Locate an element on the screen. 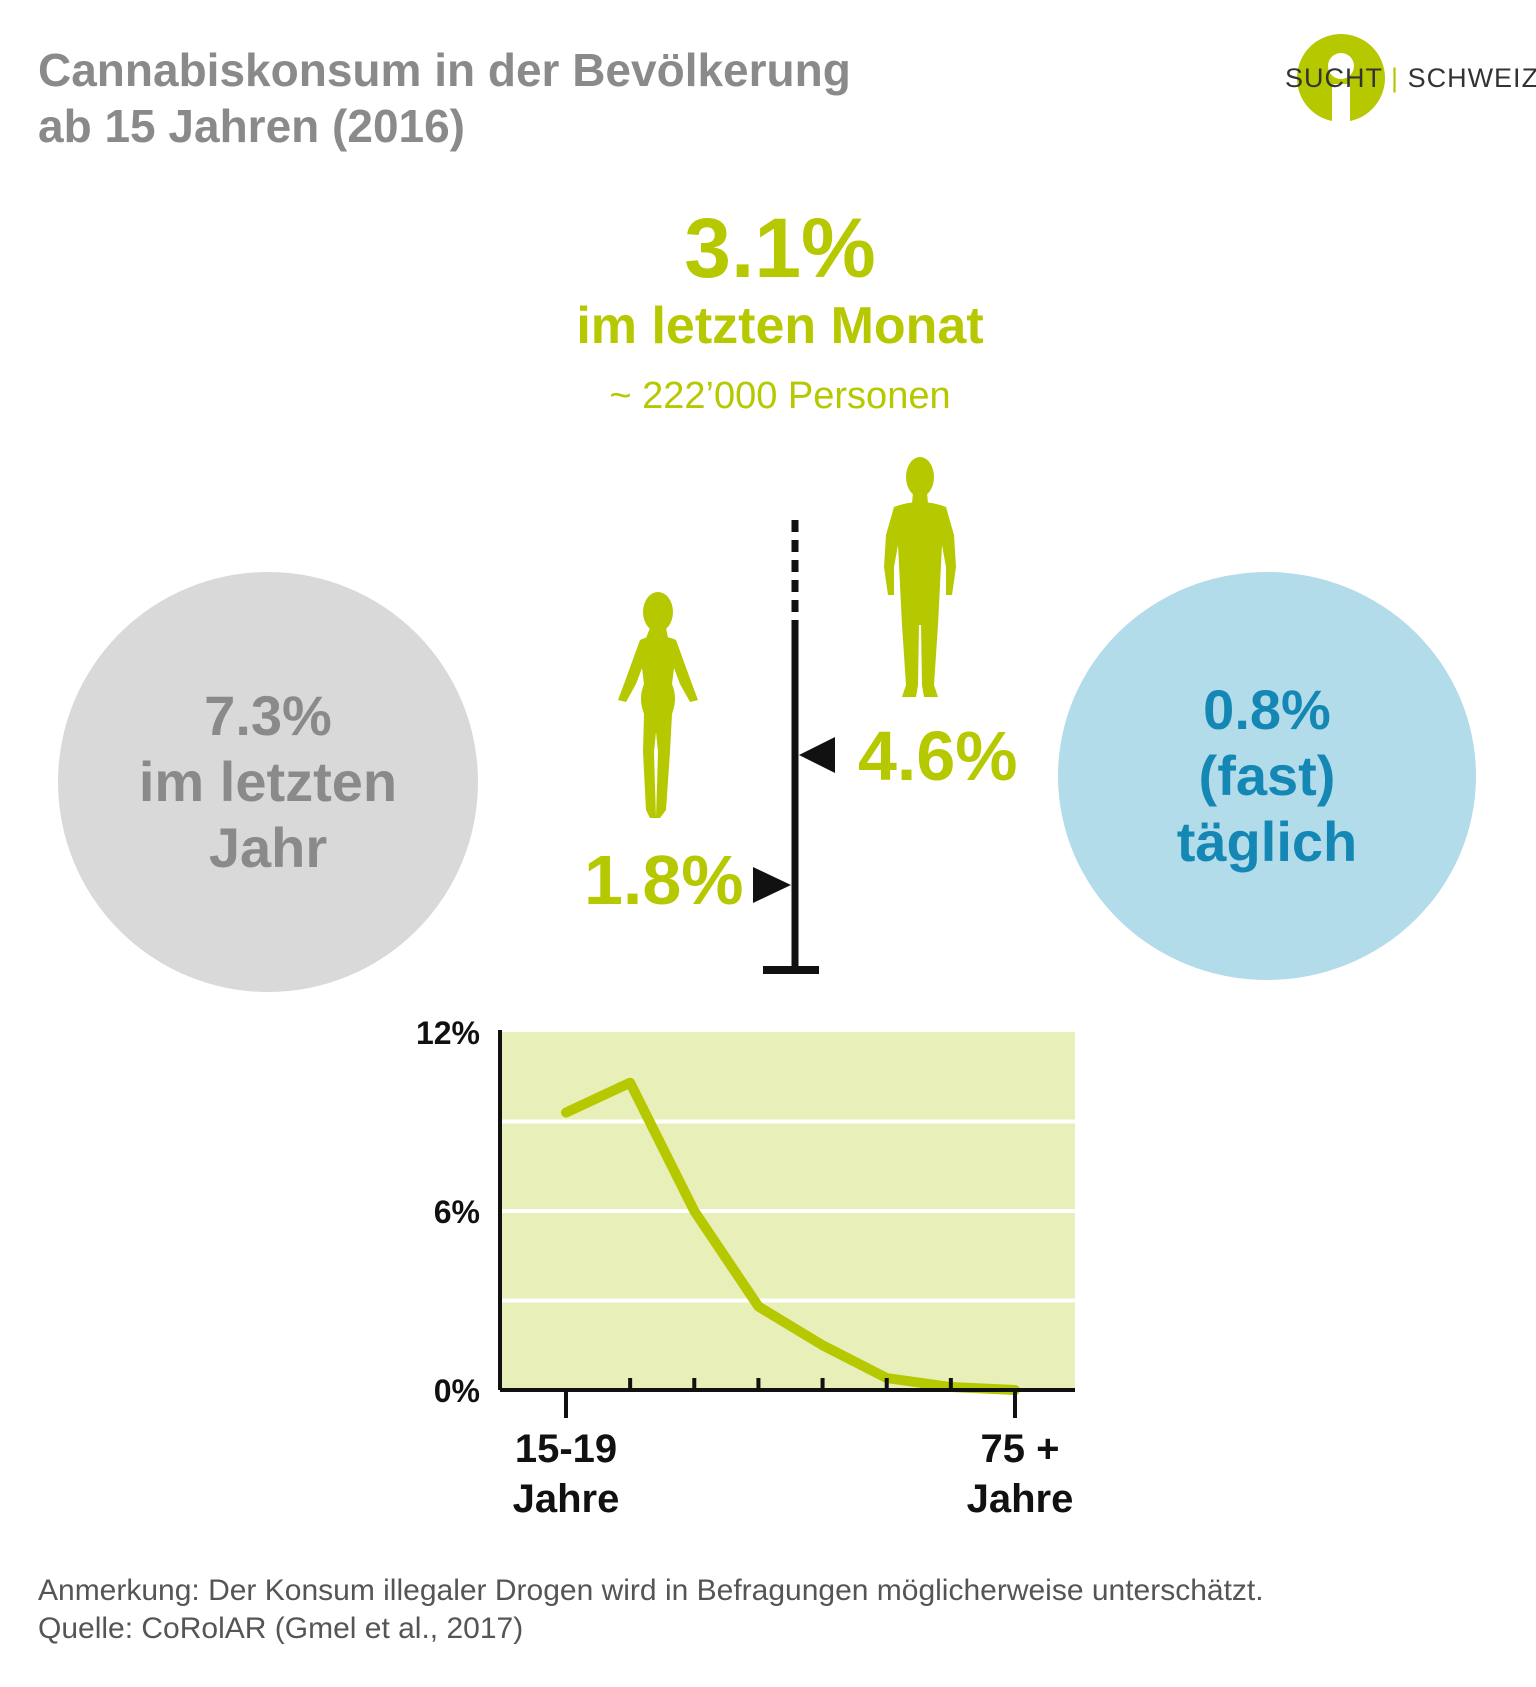 The image size is (1536, 1687). year-percent: 7.3% is located at coordinates (268, 715).